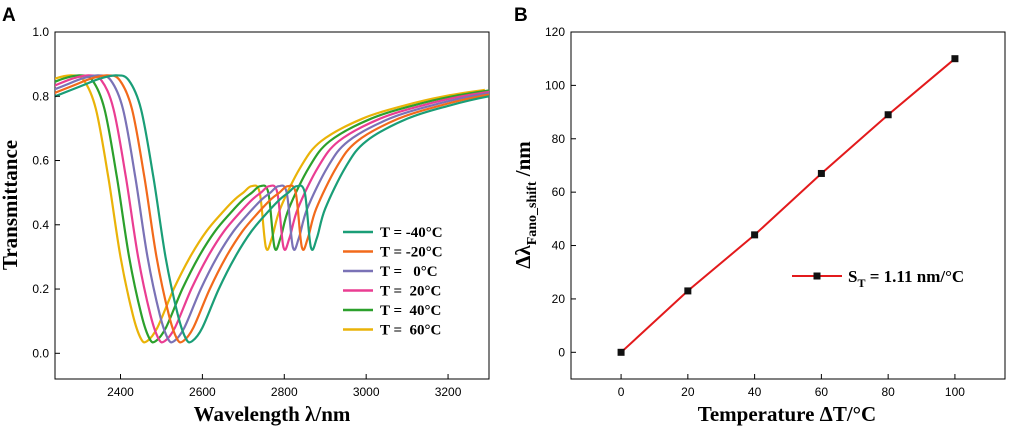  Describe the element at coordinates (532, 213) in the screenshot. I see `panel-b-y-axis-title-subscript: Fano_shift` at that location.